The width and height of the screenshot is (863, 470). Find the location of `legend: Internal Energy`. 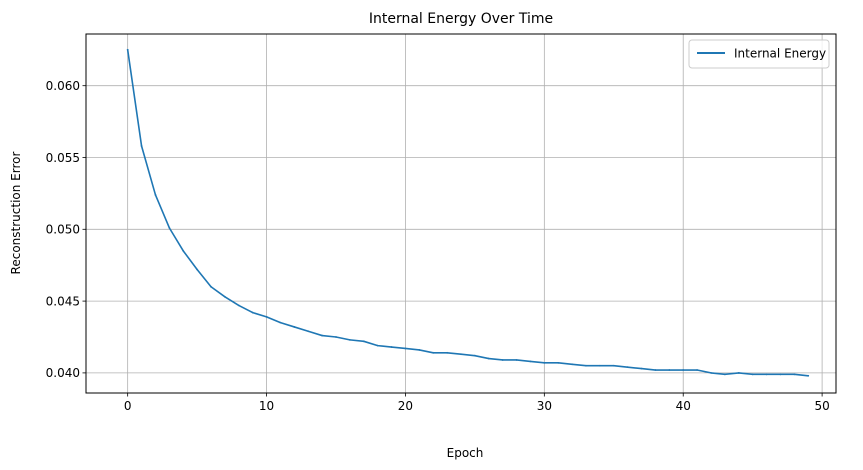

legend: Internal Energy is located at coordinates (759, 54).